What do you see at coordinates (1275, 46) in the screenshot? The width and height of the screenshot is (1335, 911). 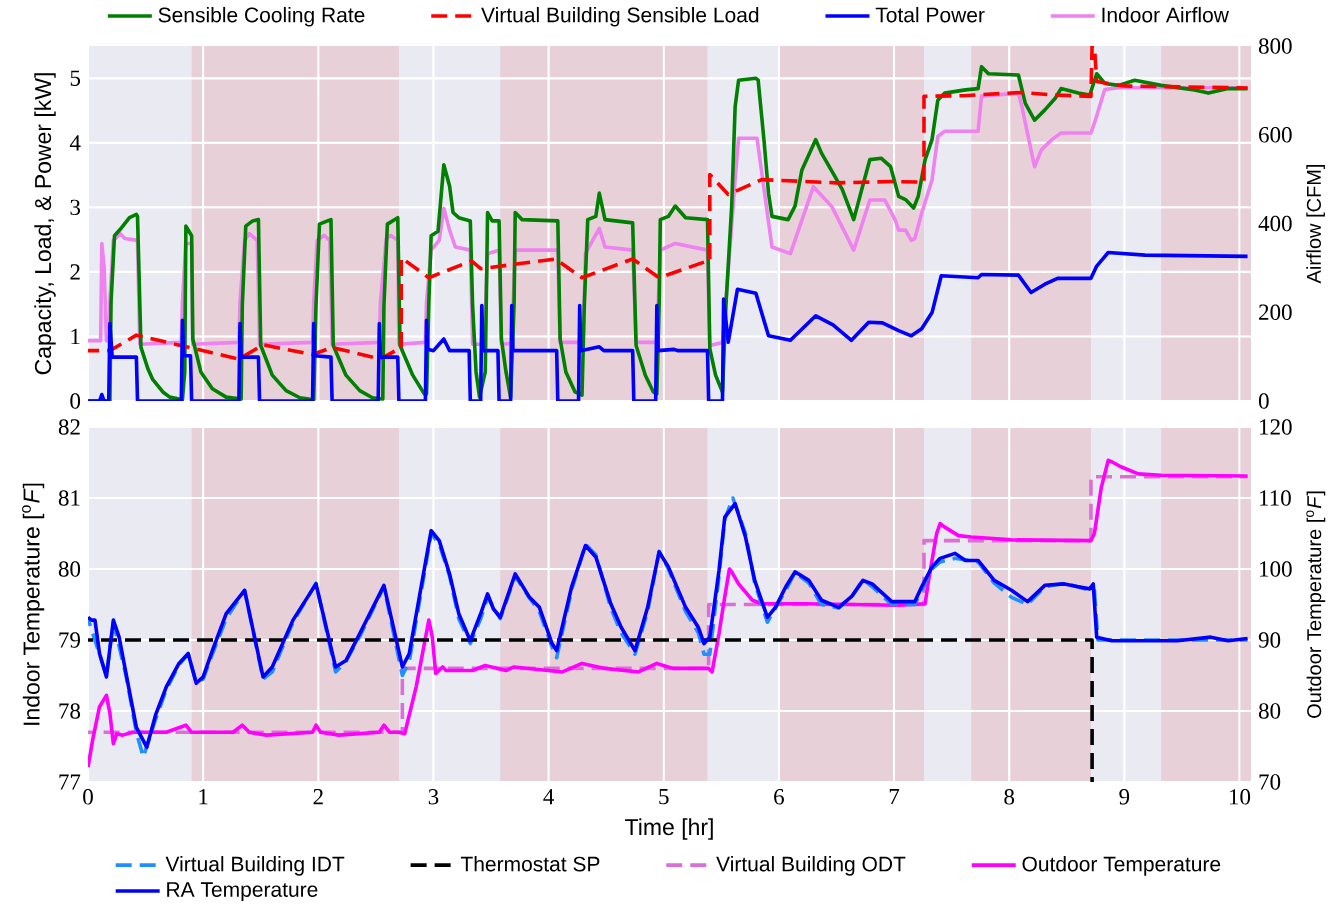 I see `y2-tick-label: 800` at bounding box center [1275, 46].